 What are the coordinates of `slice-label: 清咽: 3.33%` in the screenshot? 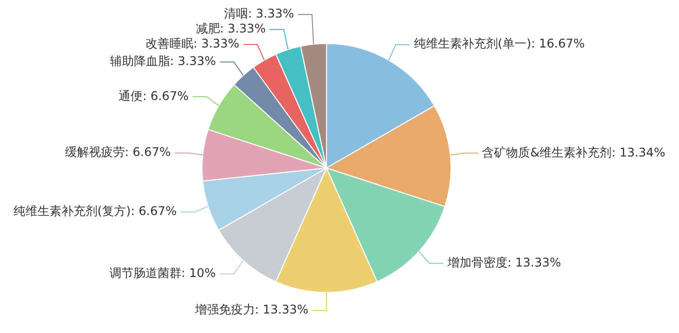 It's located at (259, 13).